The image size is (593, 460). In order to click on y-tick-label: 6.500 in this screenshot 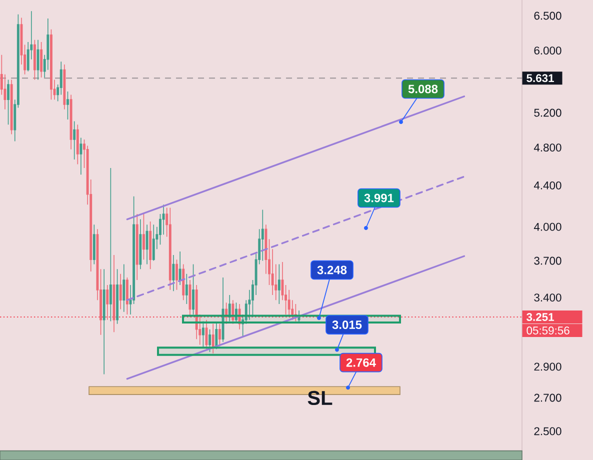, I will do `click(548, 16)`.